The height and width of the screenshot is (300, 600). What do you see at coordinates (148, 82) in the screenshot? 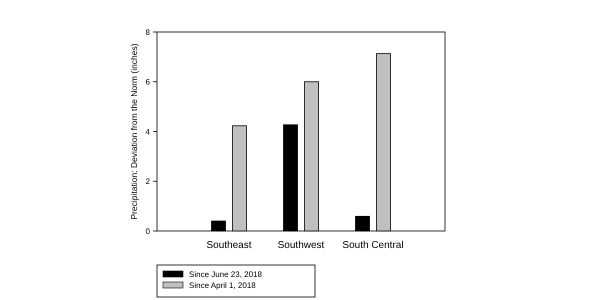
I see `y-tick-label: 6` at bounding box center [148, 82].